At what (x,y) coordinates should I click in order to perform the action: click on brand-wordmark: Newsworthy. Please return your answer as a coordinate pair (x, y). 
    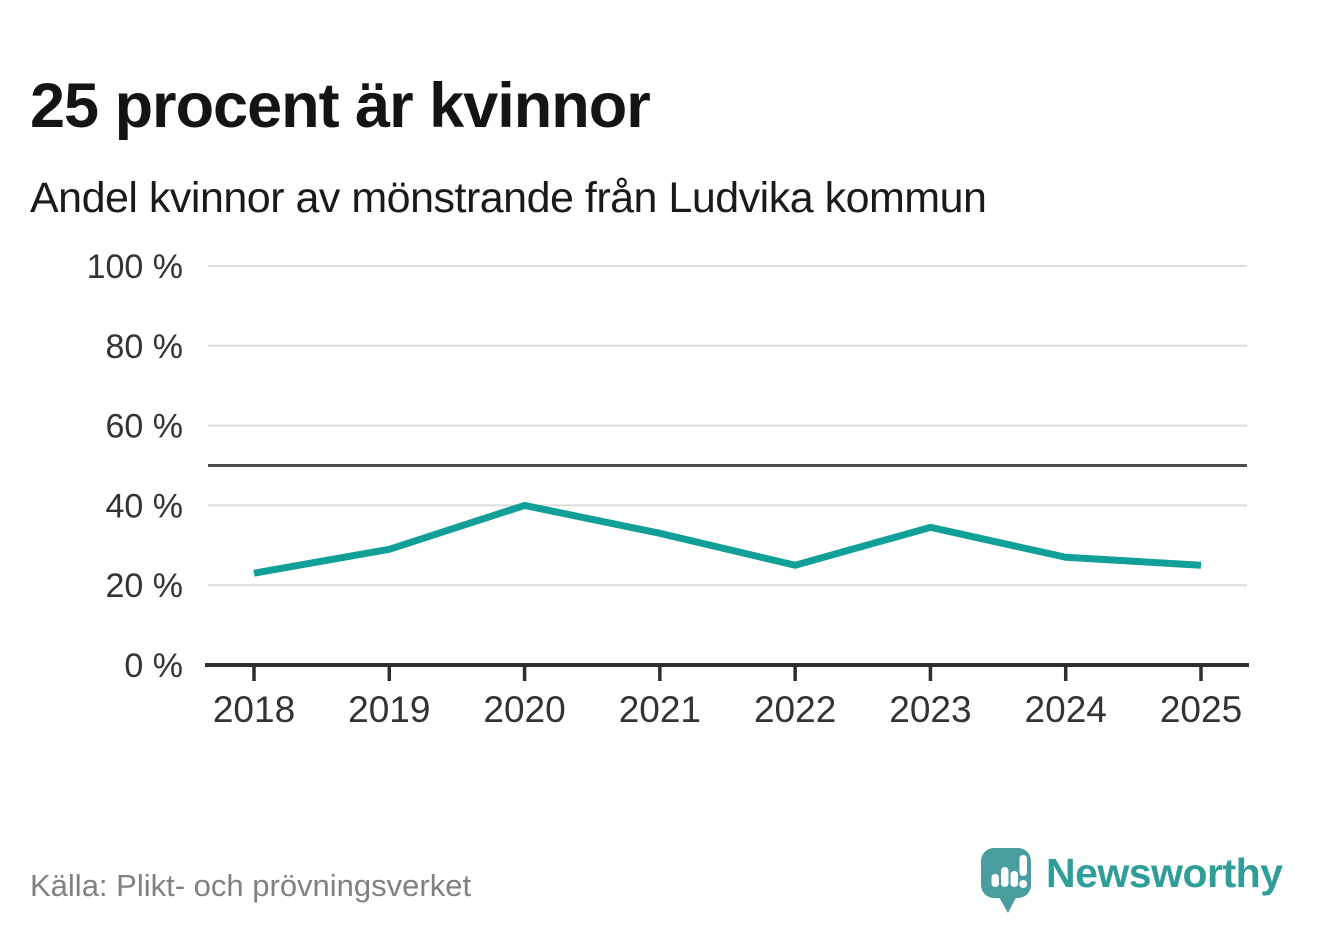
    Looking at the image, I should click on (1164, 873).